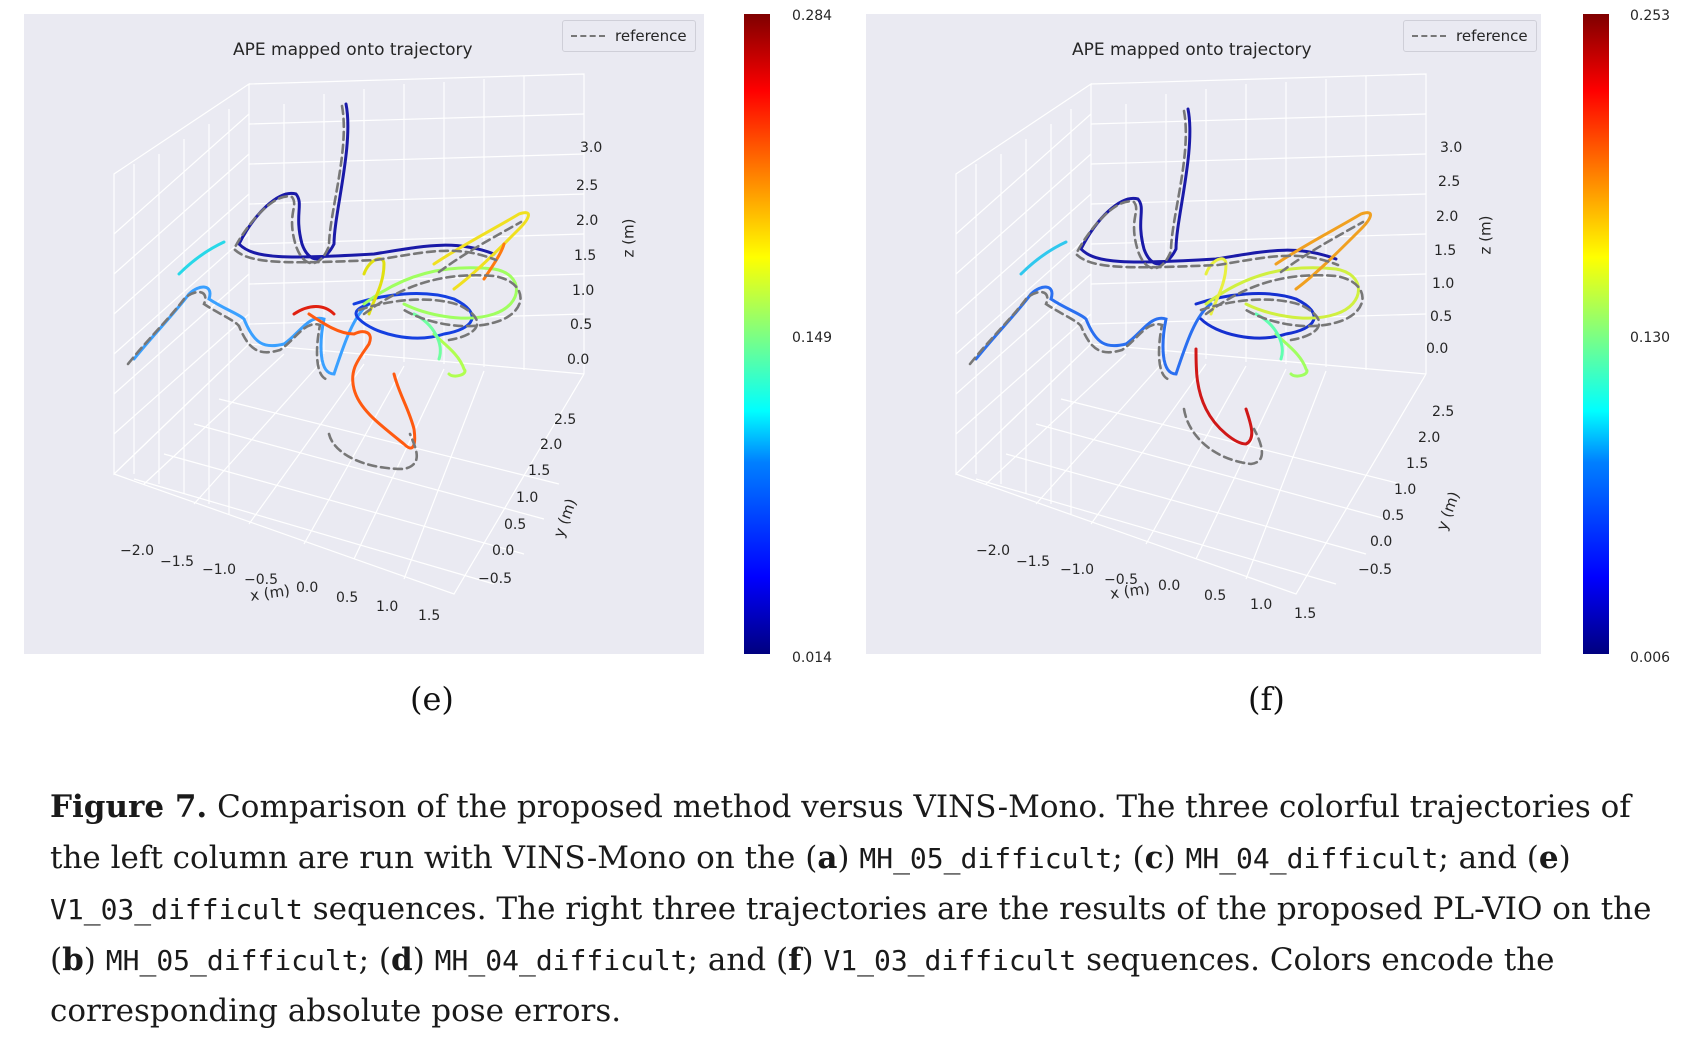  What do you see at coordinates (515, 525) in the screenshot?
I see `y-tick-e: 0.5` at bounding box center [515, 525].